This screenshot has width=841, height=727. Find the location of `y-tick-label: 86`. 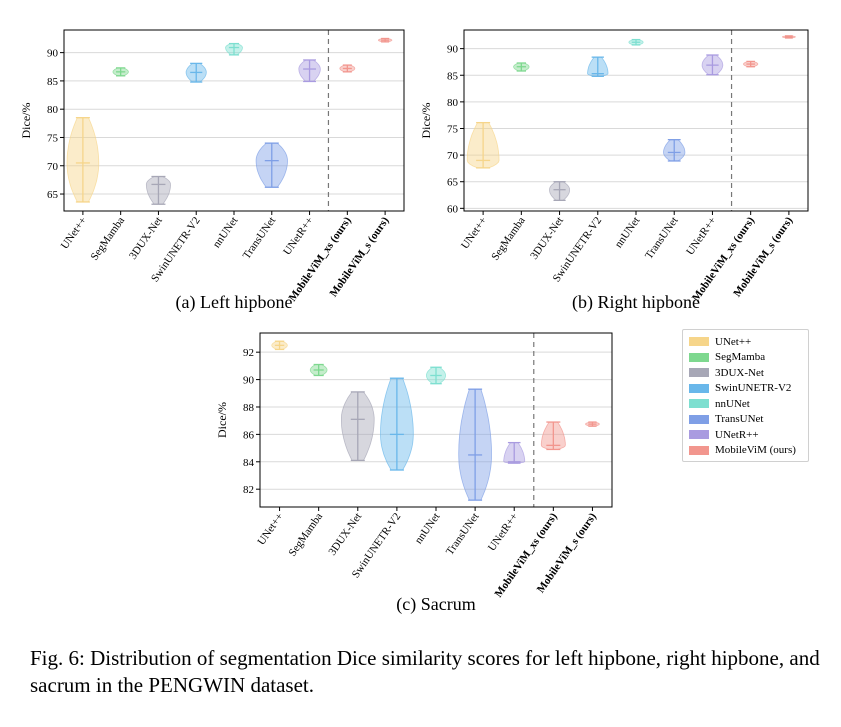

y-tick-label: 86 is located at coordinates (249, 435).